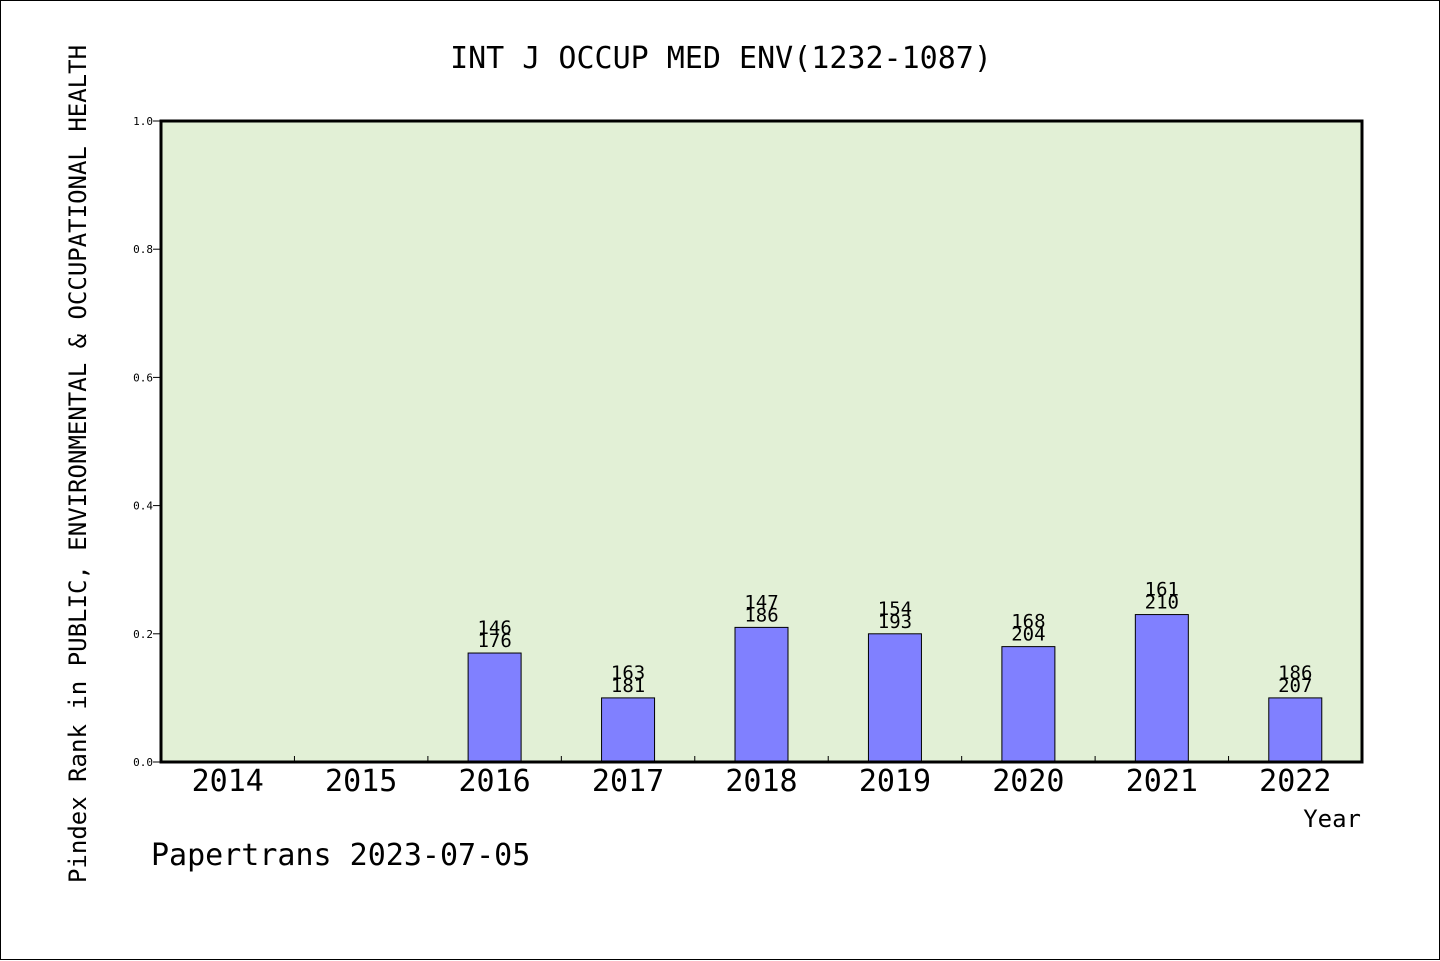 This screenshot has height=961, width=1440. Describe the element at coordinates (143, 506) in the screenshot. I see `y-tick-label: 0.4` at that location.